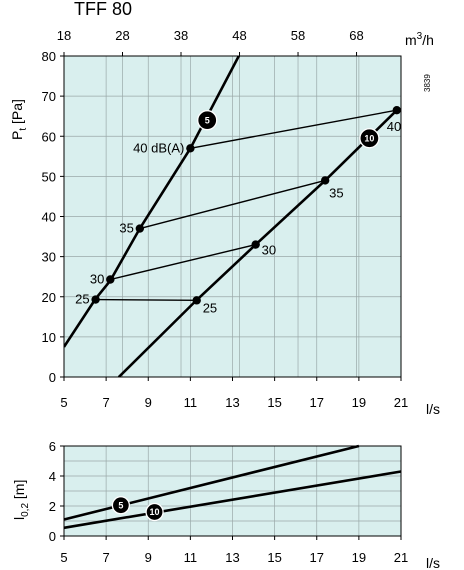 The height and width of the screenshot is (570, 464). Describe the element at coordinates (288, 129) in the screenshot. I see `pressure-series-badges: 5 10` at that location.